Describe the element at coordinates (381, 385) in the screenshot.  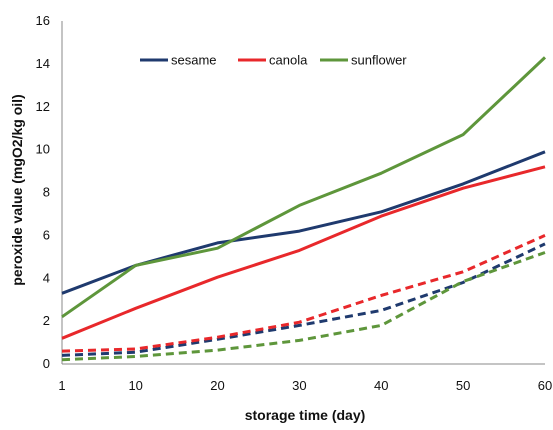
I see `x-tick-label: 40` at that location.